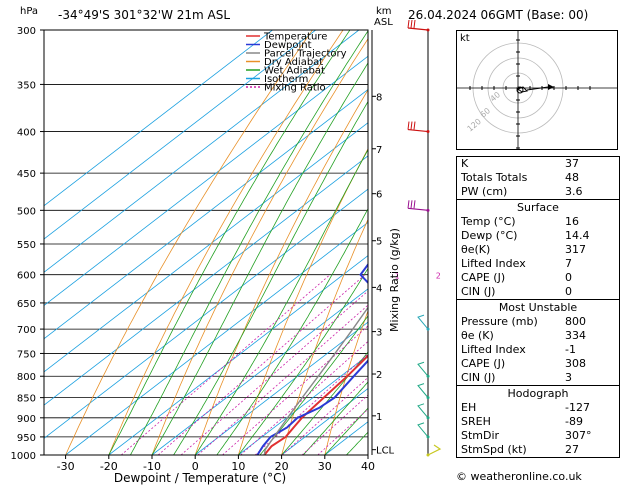 The width and height of the screenshot is (629, 486). What do you see at coordinates (23, 456) in the screenshot?
I see `pressure-tick-label: 1000` at bounding box center [23, 456].